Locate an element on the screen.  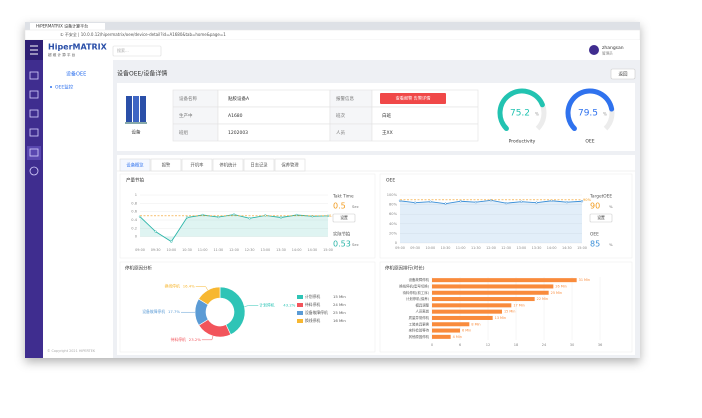
table-text: 班组 is located at coordinates (183, 132).